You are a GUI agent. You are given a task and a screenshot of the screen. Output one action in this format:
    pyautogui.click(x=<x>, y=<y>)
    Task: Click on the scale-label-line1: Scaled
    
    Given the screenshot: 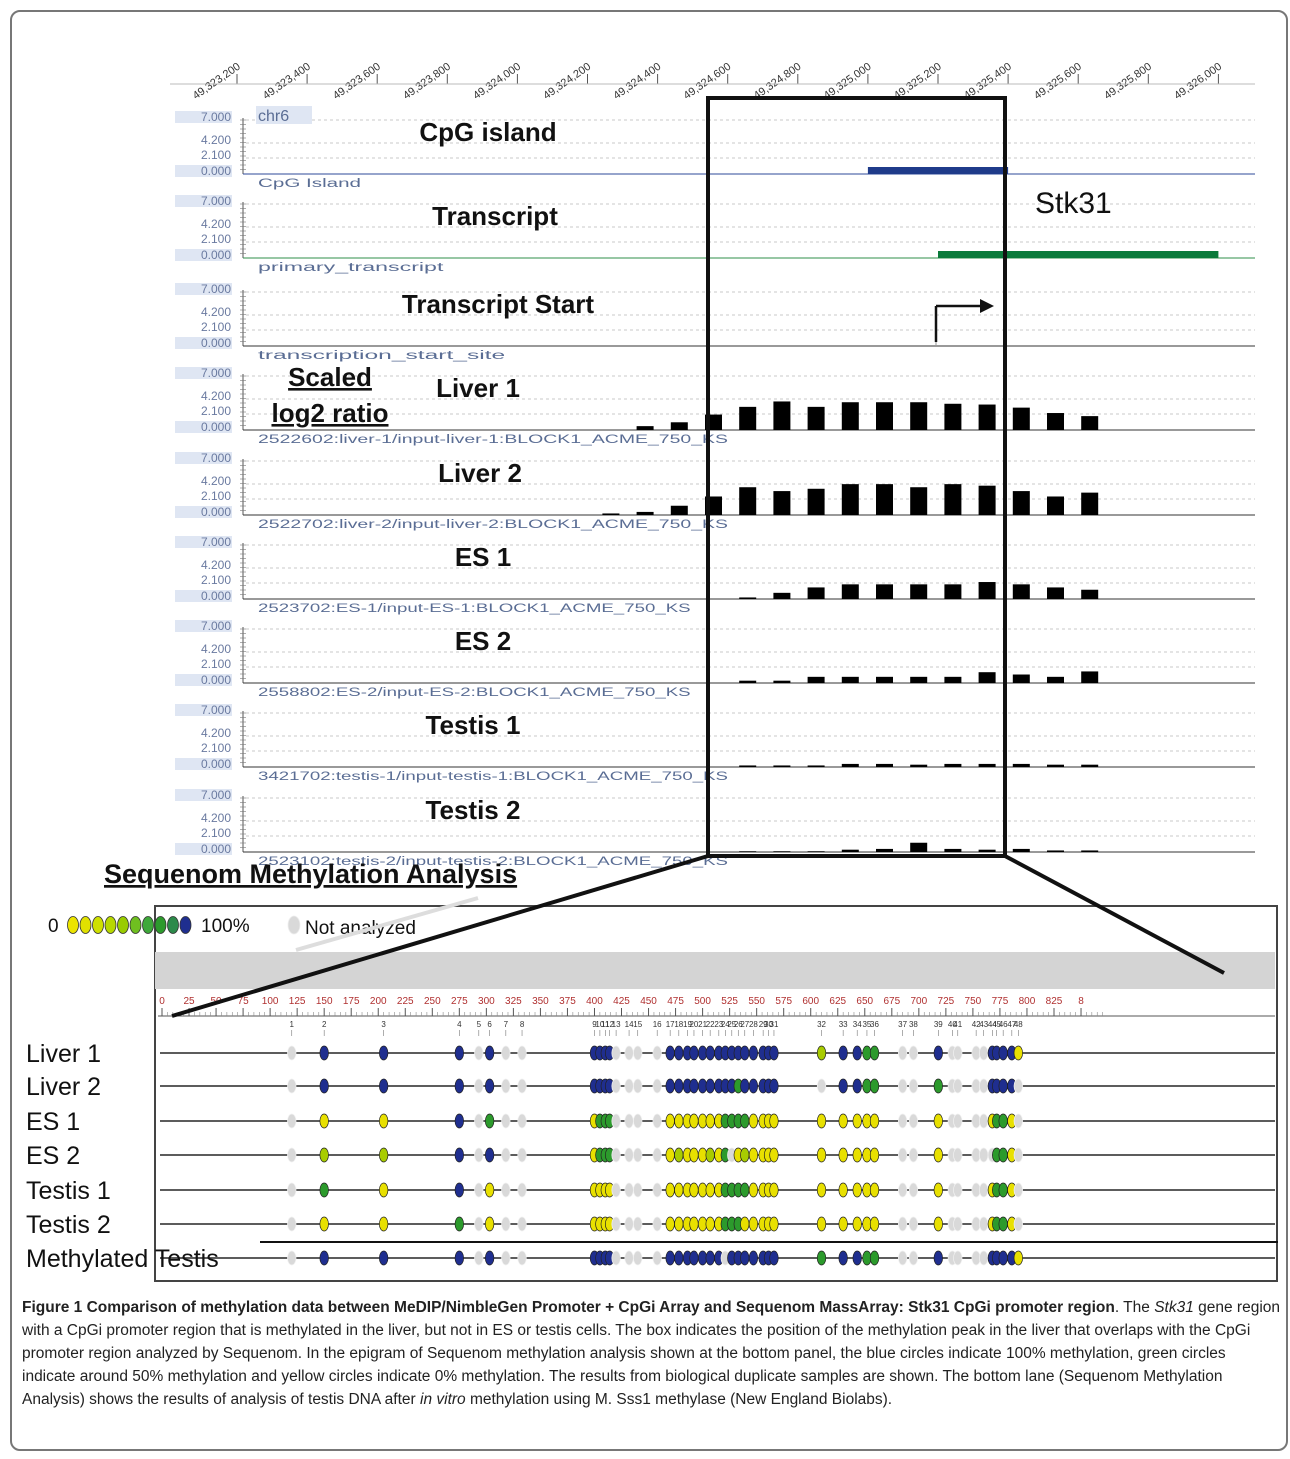 What is the action you would take?
    pyautogui.click(x=330, y=377)
    